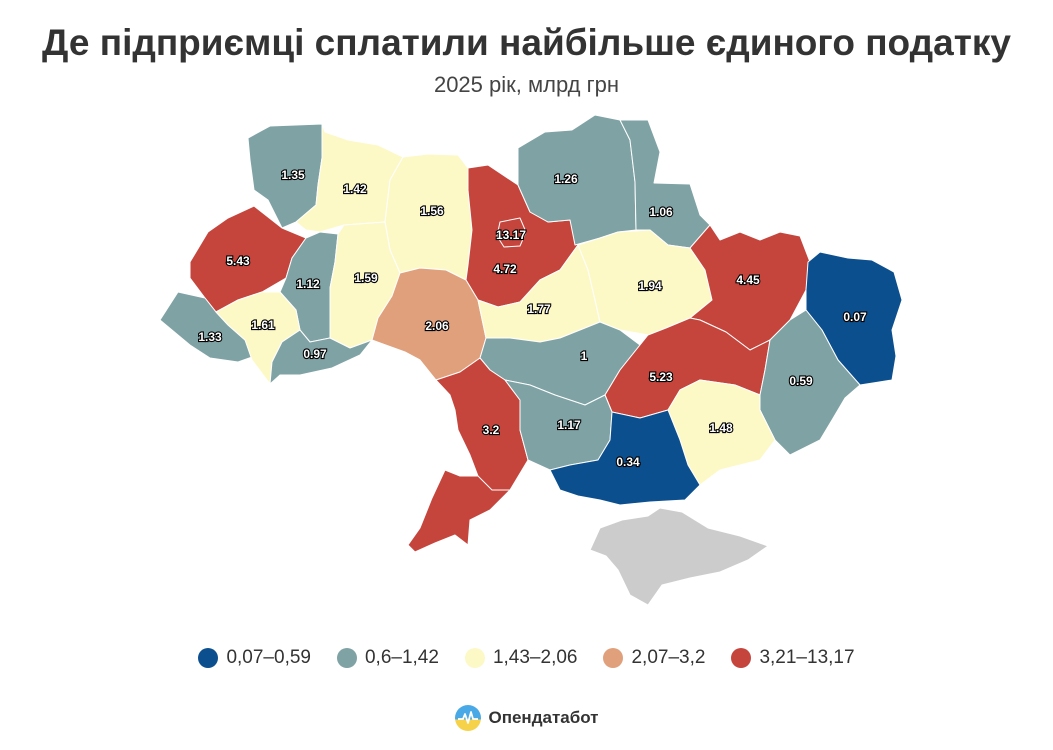 This screenshot has height=750, width=1053. I want to click on legend-item: 2,07–3,2, so click(654, 658).